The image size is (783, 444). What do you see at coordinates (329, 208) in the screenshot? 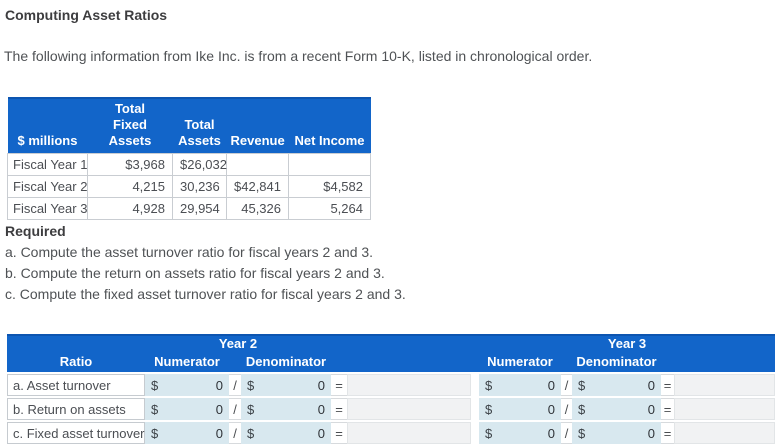
I see `table-cell: 5,264` at bounding box center [329, 208].